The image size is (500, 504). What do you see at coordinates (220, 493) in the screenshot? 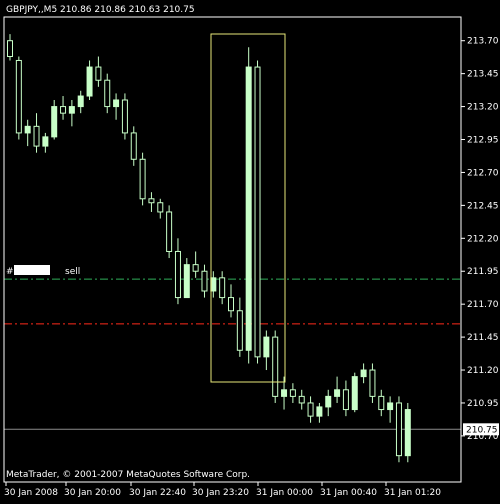
I see `x-axis-label: 30 Jan 23:20` at bounding box center [220, 493].